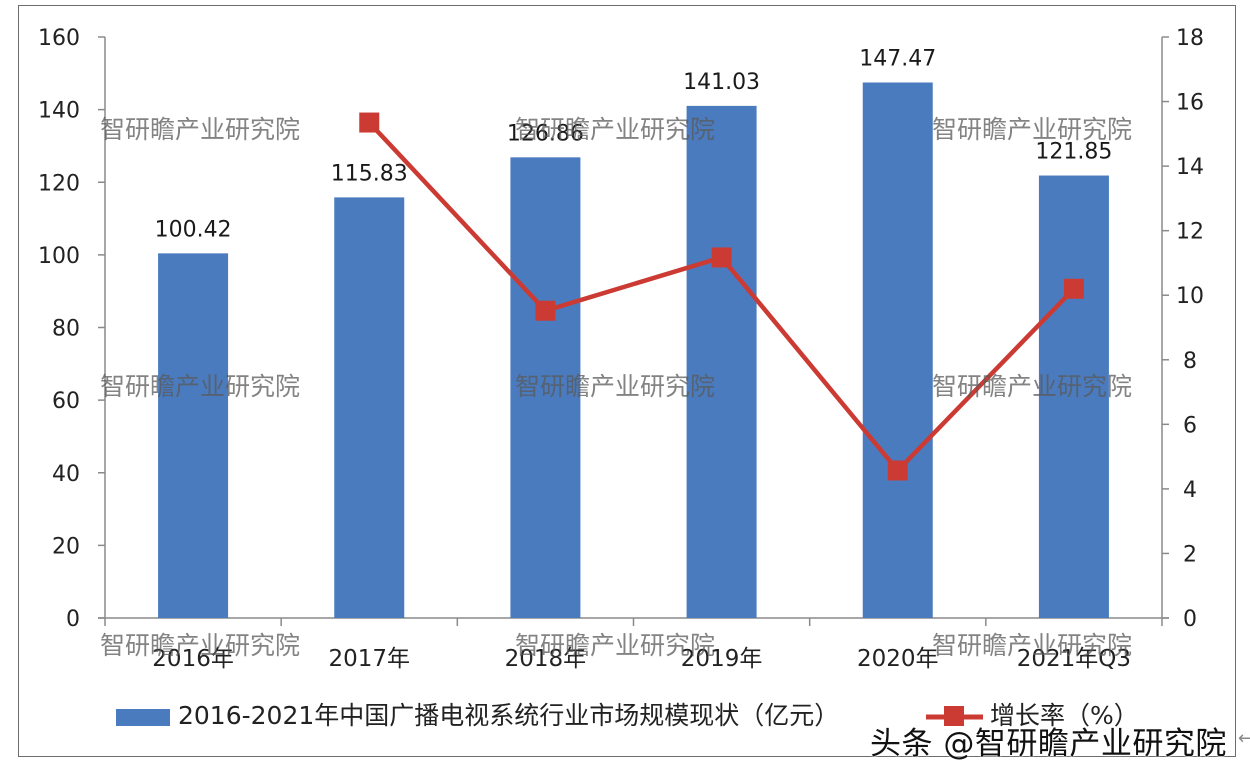  What do you see at coordinates (59, 111) in the screenshot?
I see `left-axis-tick-label: 140` at bounding box center [59, 111].